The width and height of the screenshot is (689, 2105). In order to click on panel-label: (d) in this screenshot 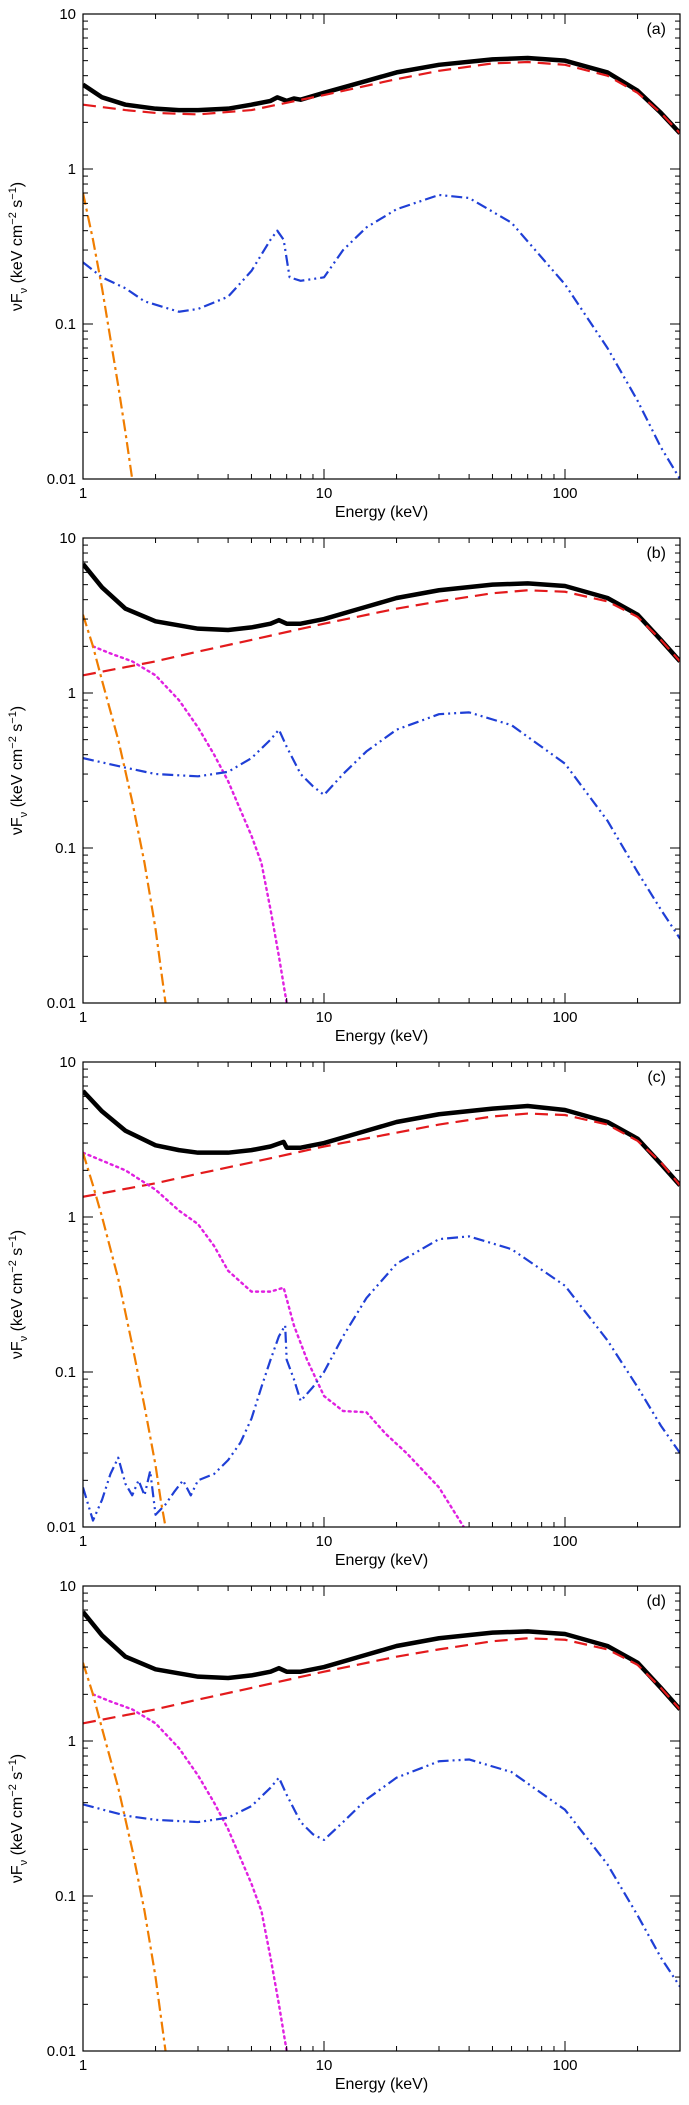, I will do `click(656, 1601)`.